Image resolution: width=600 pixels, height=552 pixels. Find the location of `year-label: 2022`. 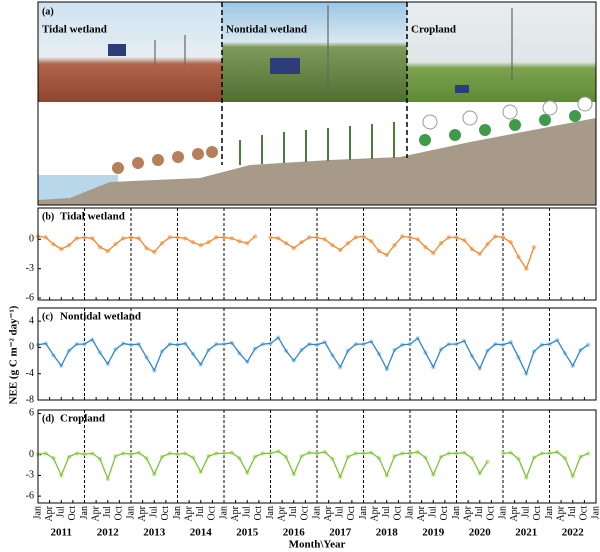

year-label: 2022 is located at coordinates (573, 533).